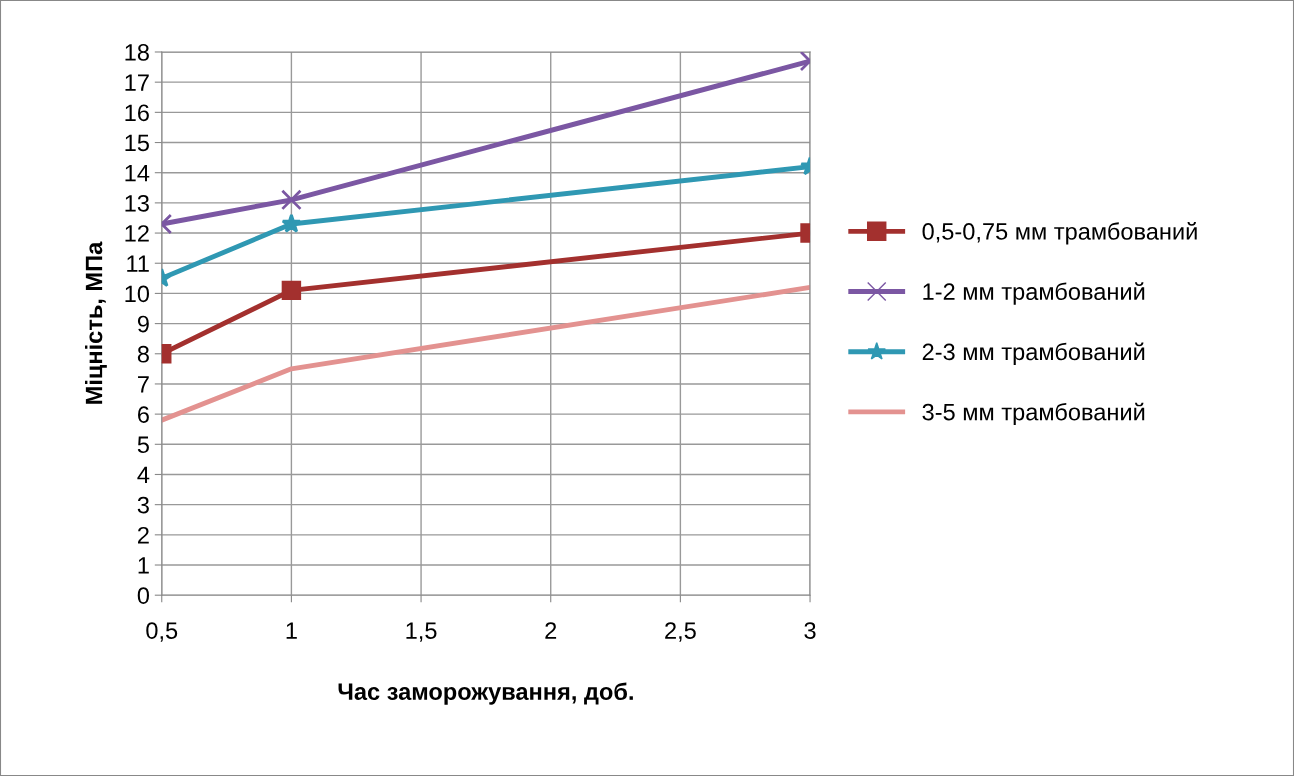 Image resolution: width=1294 pixels, height=776 pixels. I want to click on y-tick-label: 5, so click(143, 445).